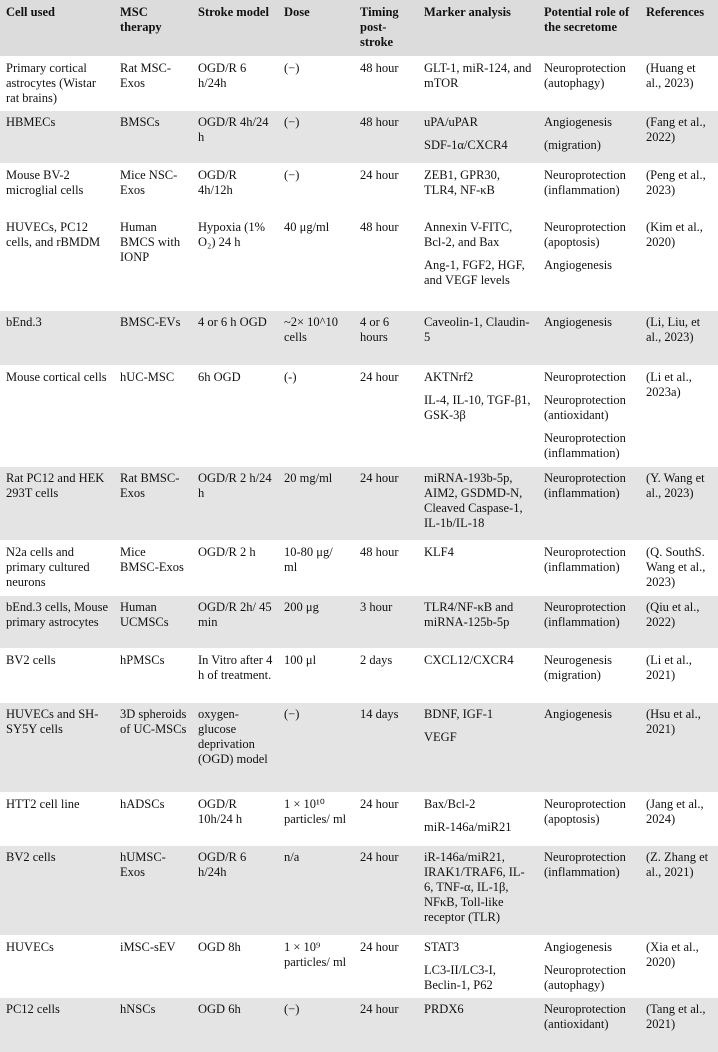  What do you see at coordinates (679, 137) in the screenshot?
I see `table-cell: (Fang et al., 2022)` at bounding box center [679, 137].